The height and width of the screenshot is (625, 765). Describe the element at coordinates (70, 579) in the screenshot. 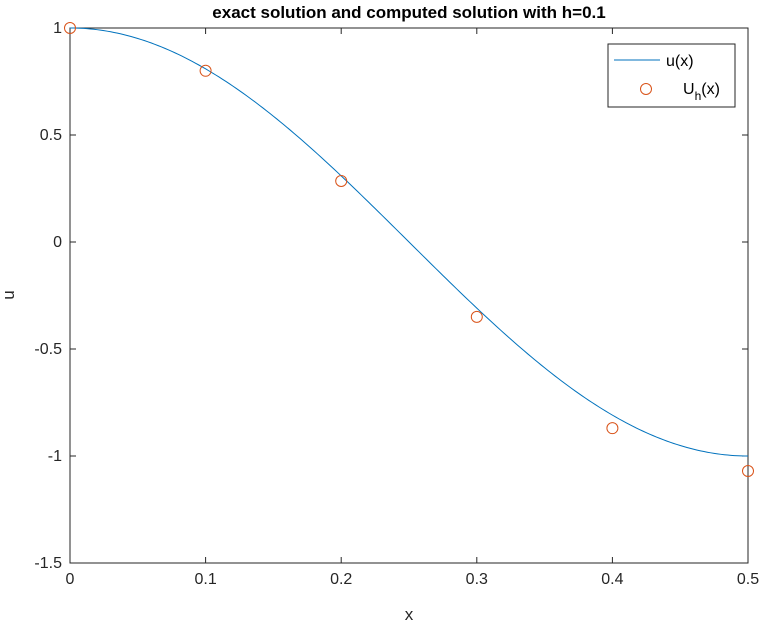

I see `x-tick-label: 0` at that location.